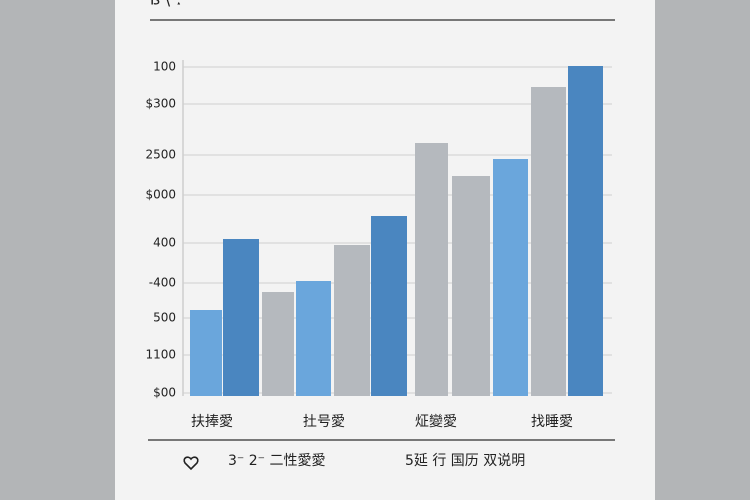 The image size is (750, 500). I want to click on chart-title: ß ⟨ ː · ʼ ⸍ ⸍, so click(189, 4).